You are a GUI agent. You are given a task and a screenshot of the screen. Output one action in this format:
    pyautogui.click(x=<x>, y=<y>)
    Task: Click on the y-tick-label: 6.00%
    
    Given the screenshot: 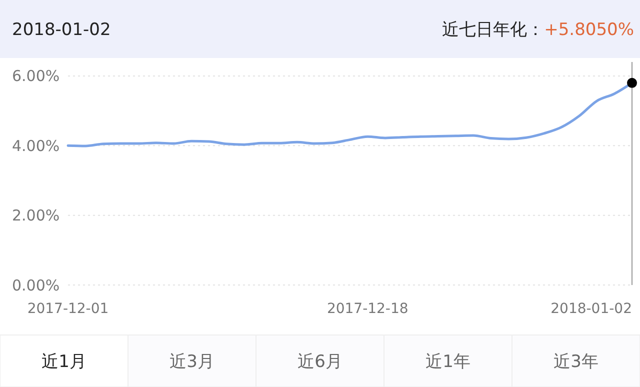 What is the action you would take?
    pyautogui.click(x=36, y=76)
    